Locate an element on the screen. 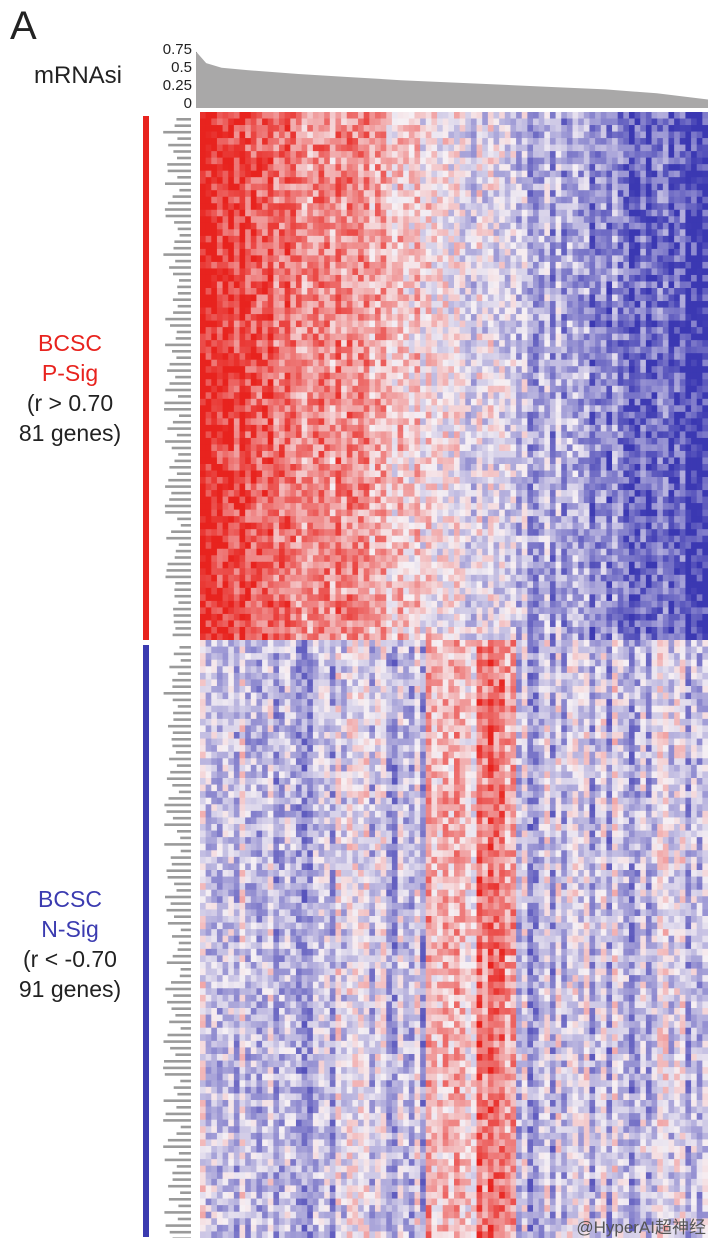 Image resolution: width=720 pixels, height=1246 pixels. n-sig-subname: N-Sig is located at coordinates (70, 929).